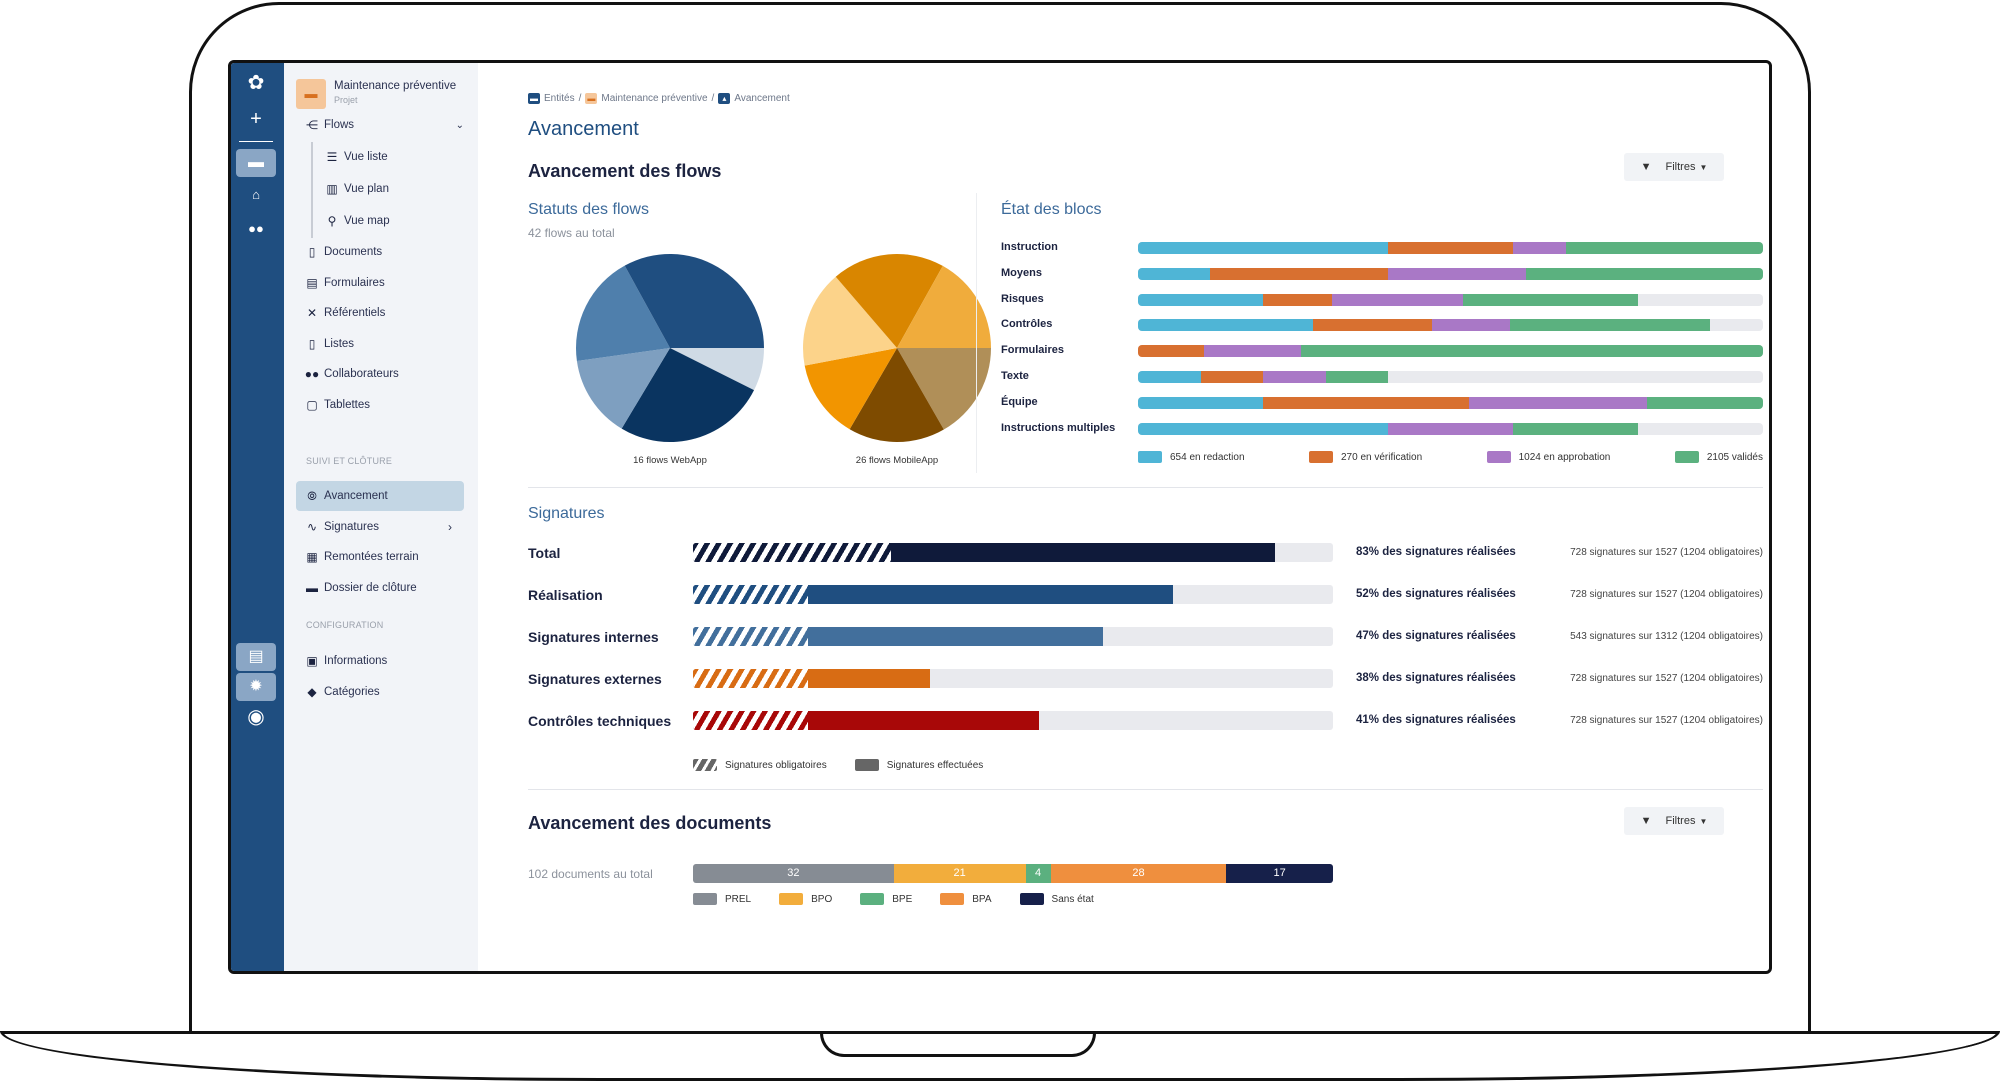  What do you see at coordinates (380, 344) in the screenshot?
I see `sidebar-item-listes: ▯ Listes` at bounding box center [380, 344].